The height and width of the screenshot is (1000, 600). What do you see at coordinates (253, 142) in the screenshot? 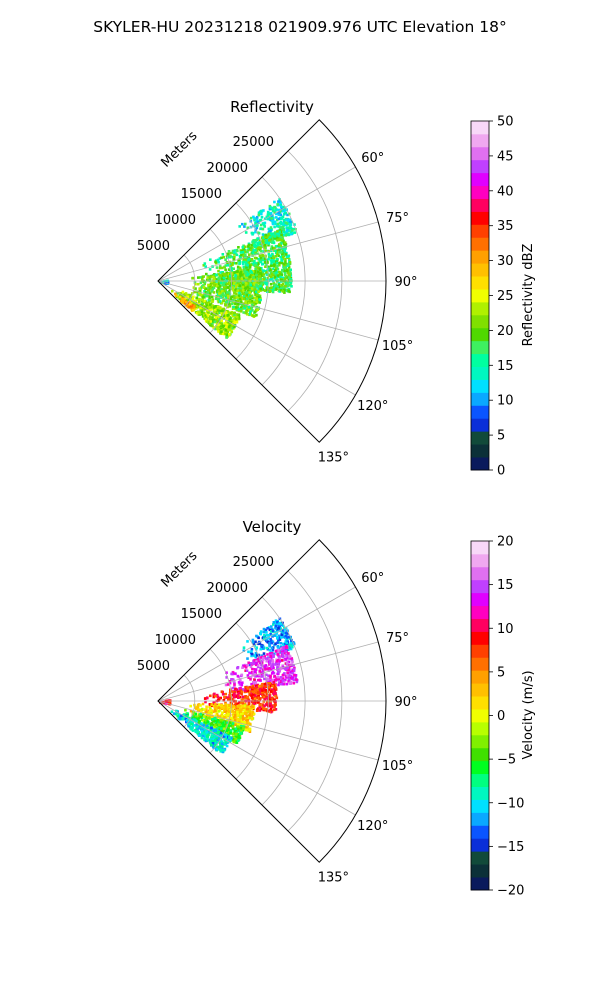
I see `radial-tick-label: 25000` at bounding box center [253, 142].